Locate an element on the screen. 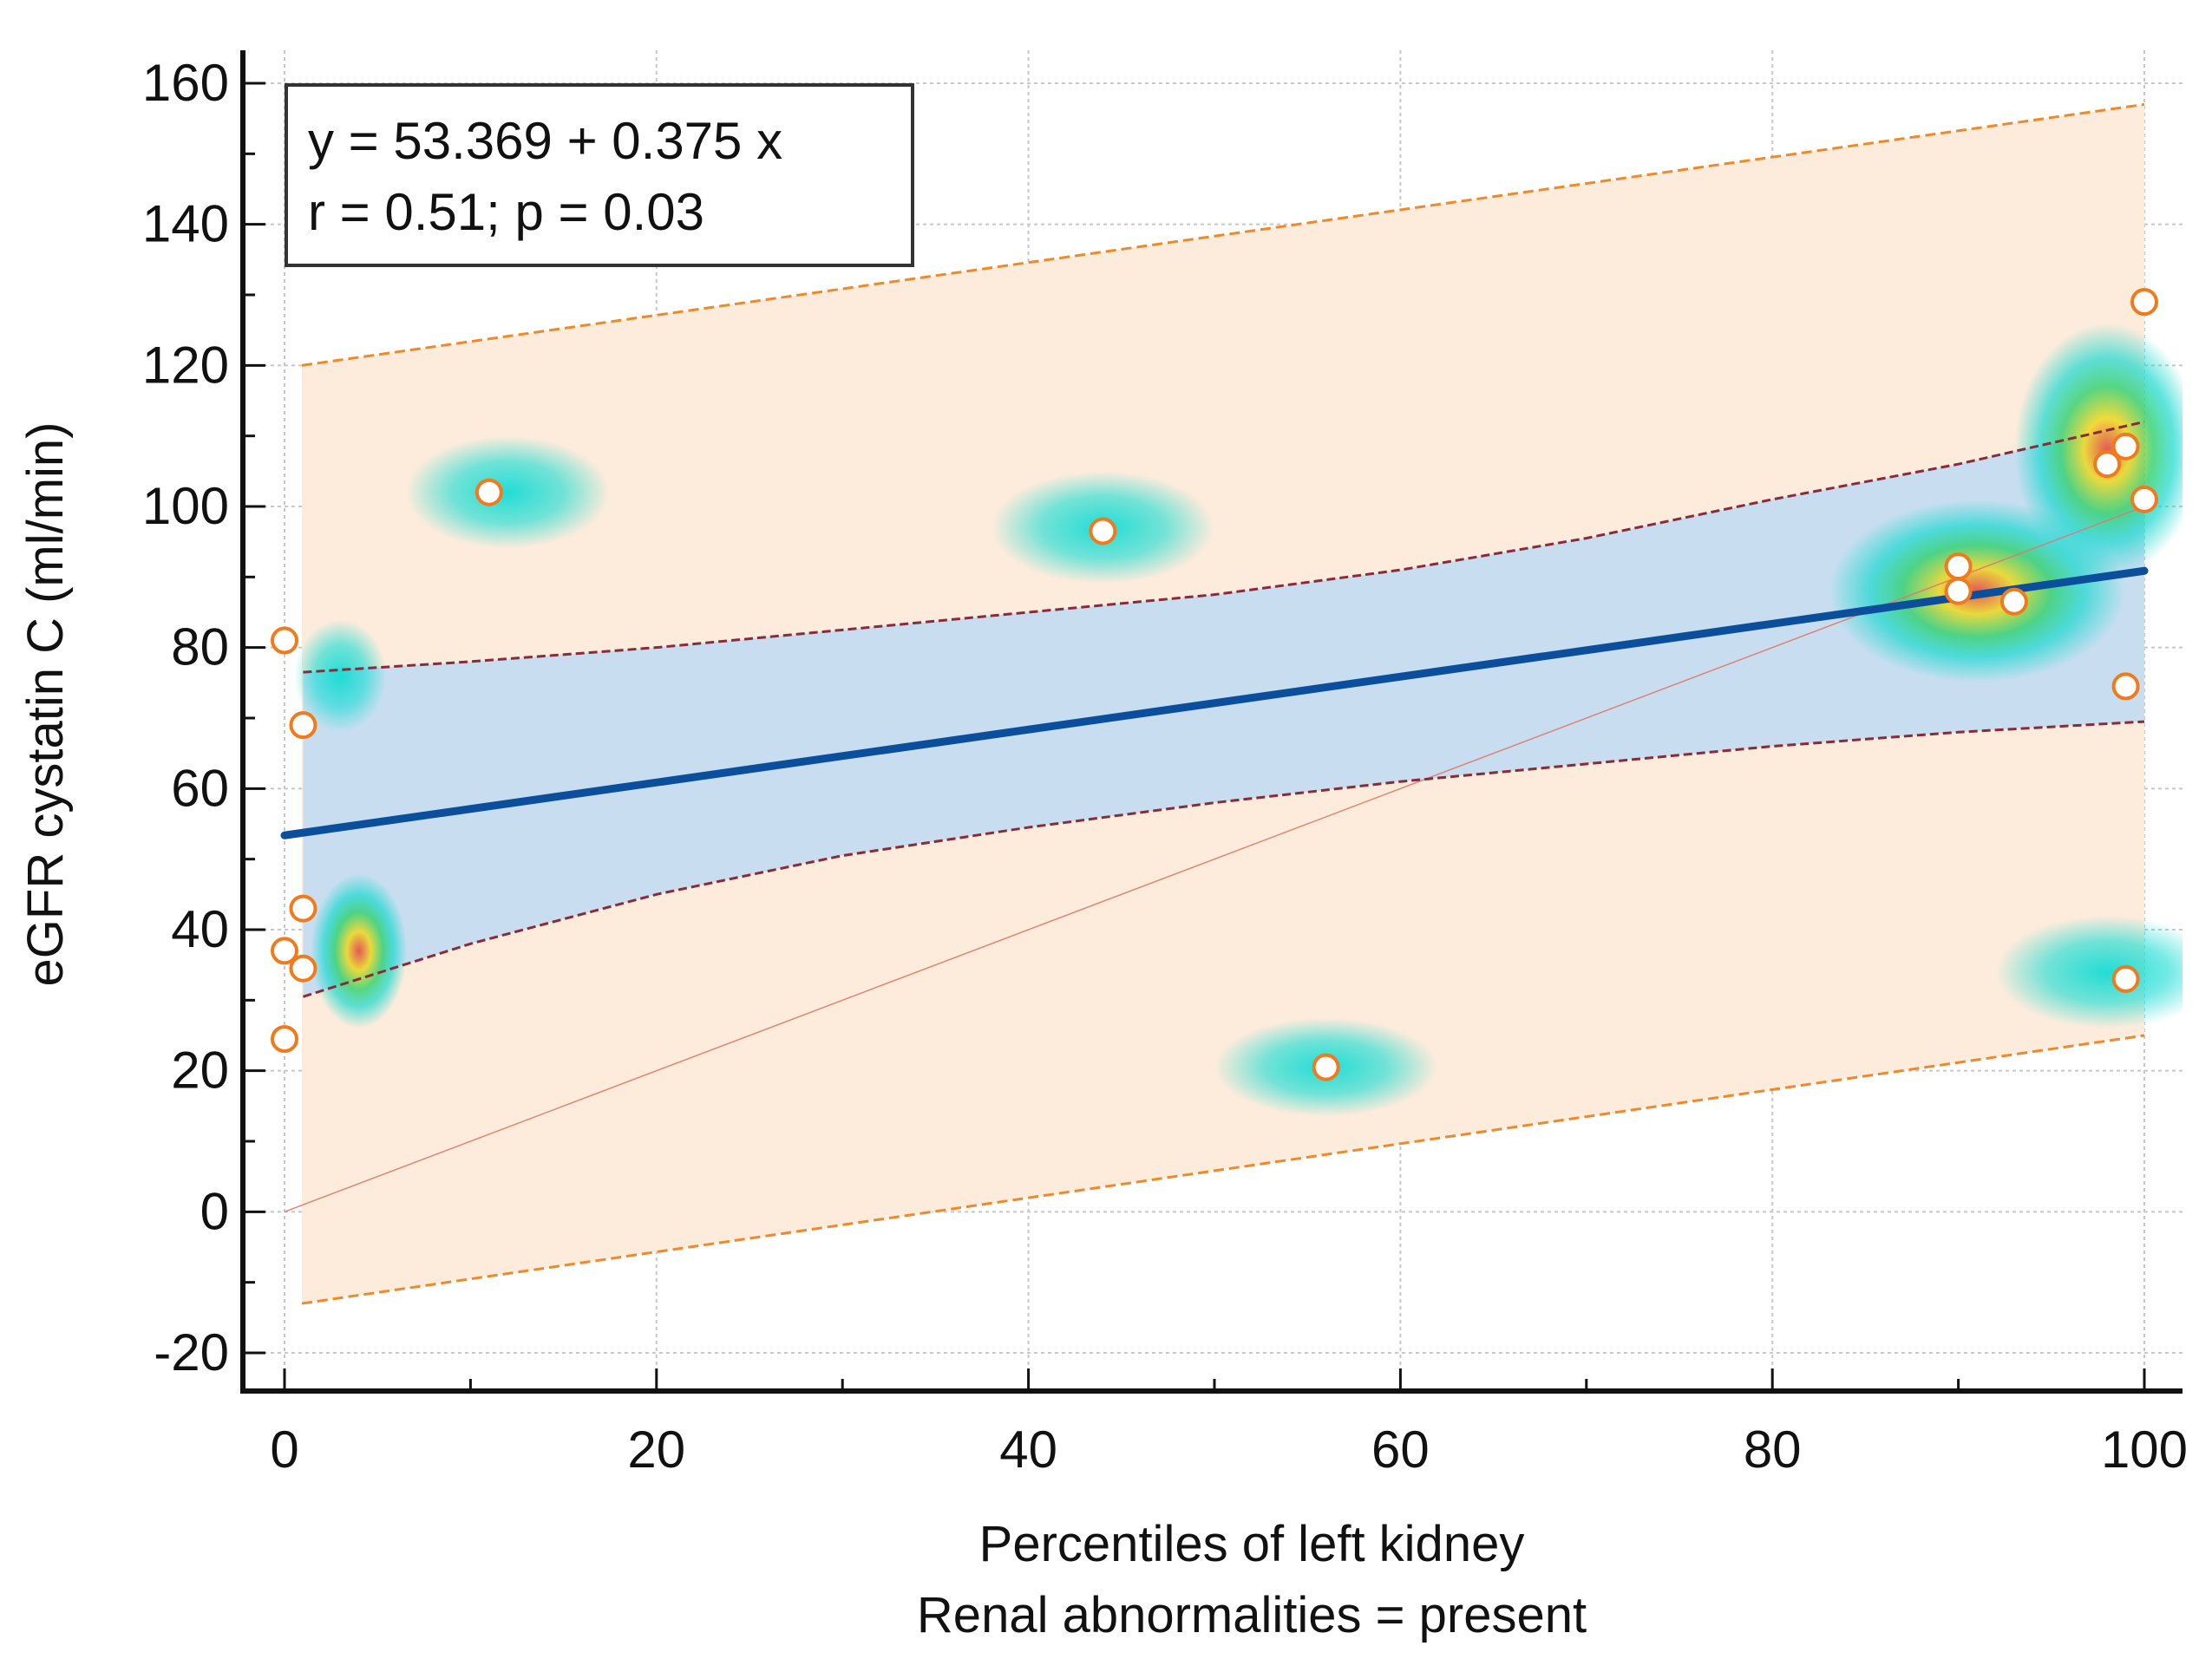 The image size is (2212, 1659). y-tick-label: 160 is located at coordinates (185, 83).